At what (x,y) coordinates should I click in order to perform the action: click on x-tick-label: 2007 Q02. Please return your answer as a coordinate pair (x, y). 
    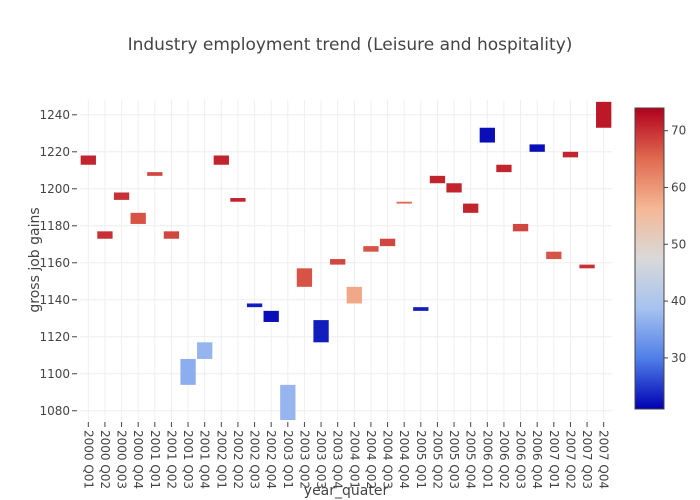
    Looking at the image, I should click on (570, 459).